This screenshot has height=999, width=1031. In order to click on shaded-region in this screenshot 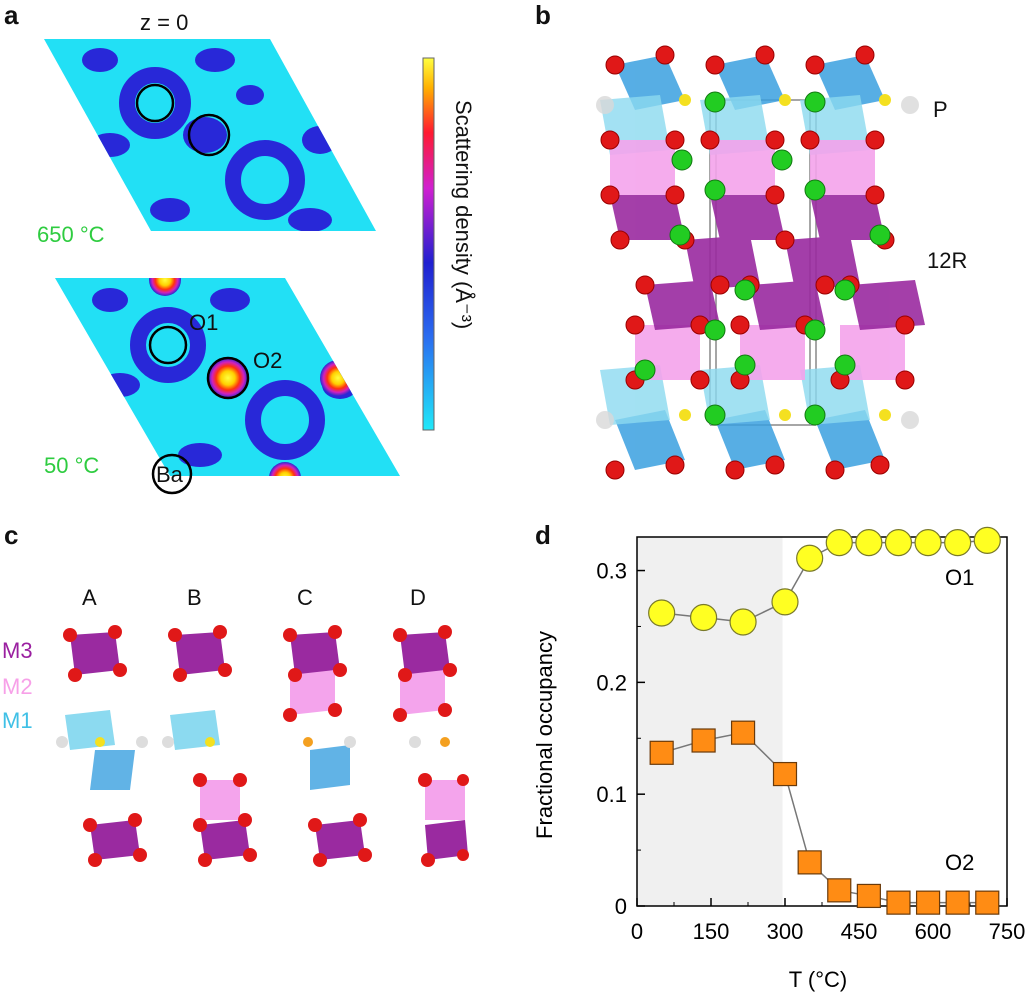, I will do `click(710, 721)`.